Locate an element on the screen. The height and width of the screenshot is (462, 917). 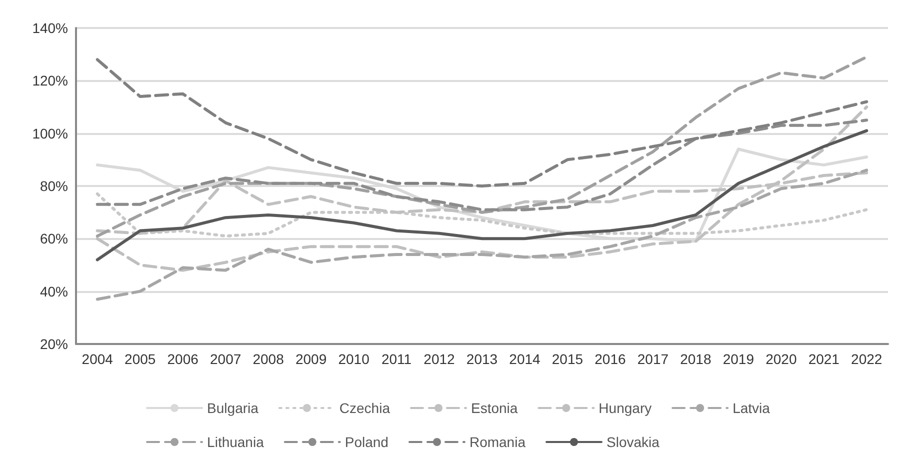
x-tick-label: 2019 is located at coordinates (738, 359).